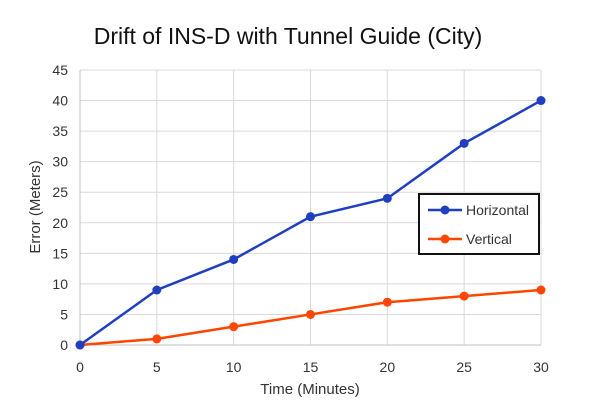 The image size is (600, 413). Describe the element at coordinates (445, 239) in the screenshot. I see `legend-marker-vertical` at that location.